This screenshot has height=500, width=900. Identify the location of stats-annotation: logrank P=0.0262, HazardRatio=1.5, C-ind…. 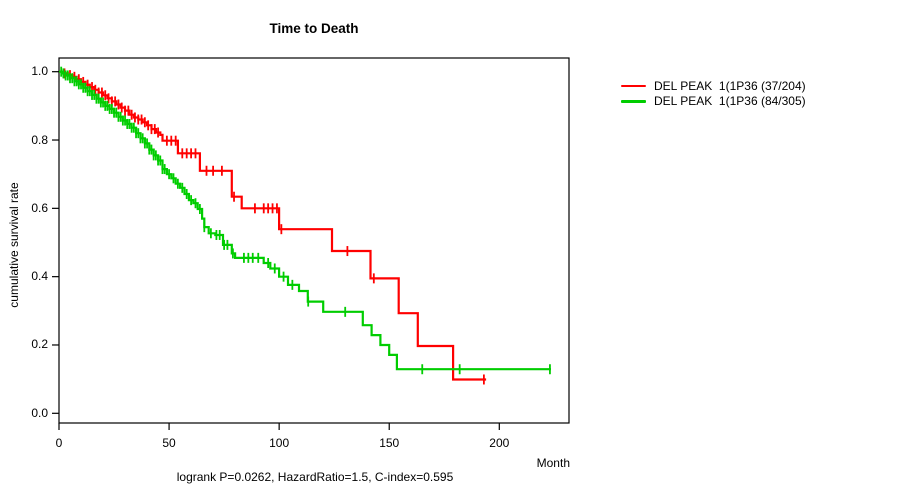
(315, 477).